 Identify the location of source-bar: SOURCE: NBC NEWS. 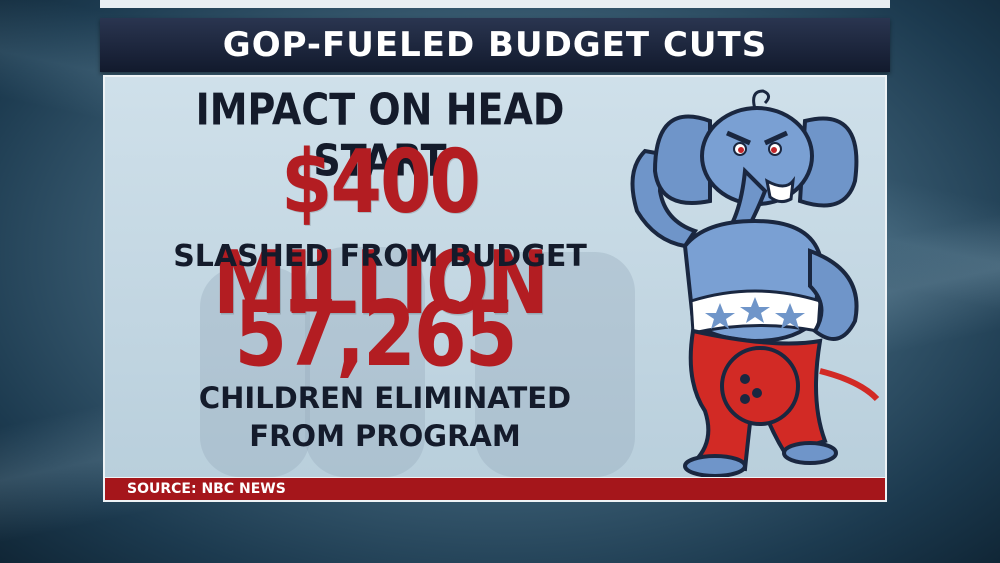
(495, 490).